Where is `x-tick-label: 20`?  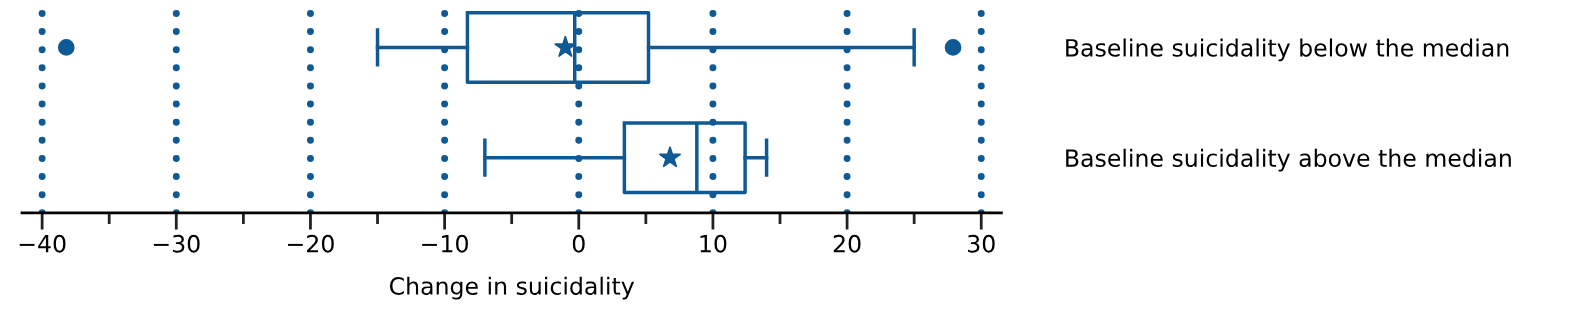 x-tick-label: 20 is located at coordinates (847, 243).